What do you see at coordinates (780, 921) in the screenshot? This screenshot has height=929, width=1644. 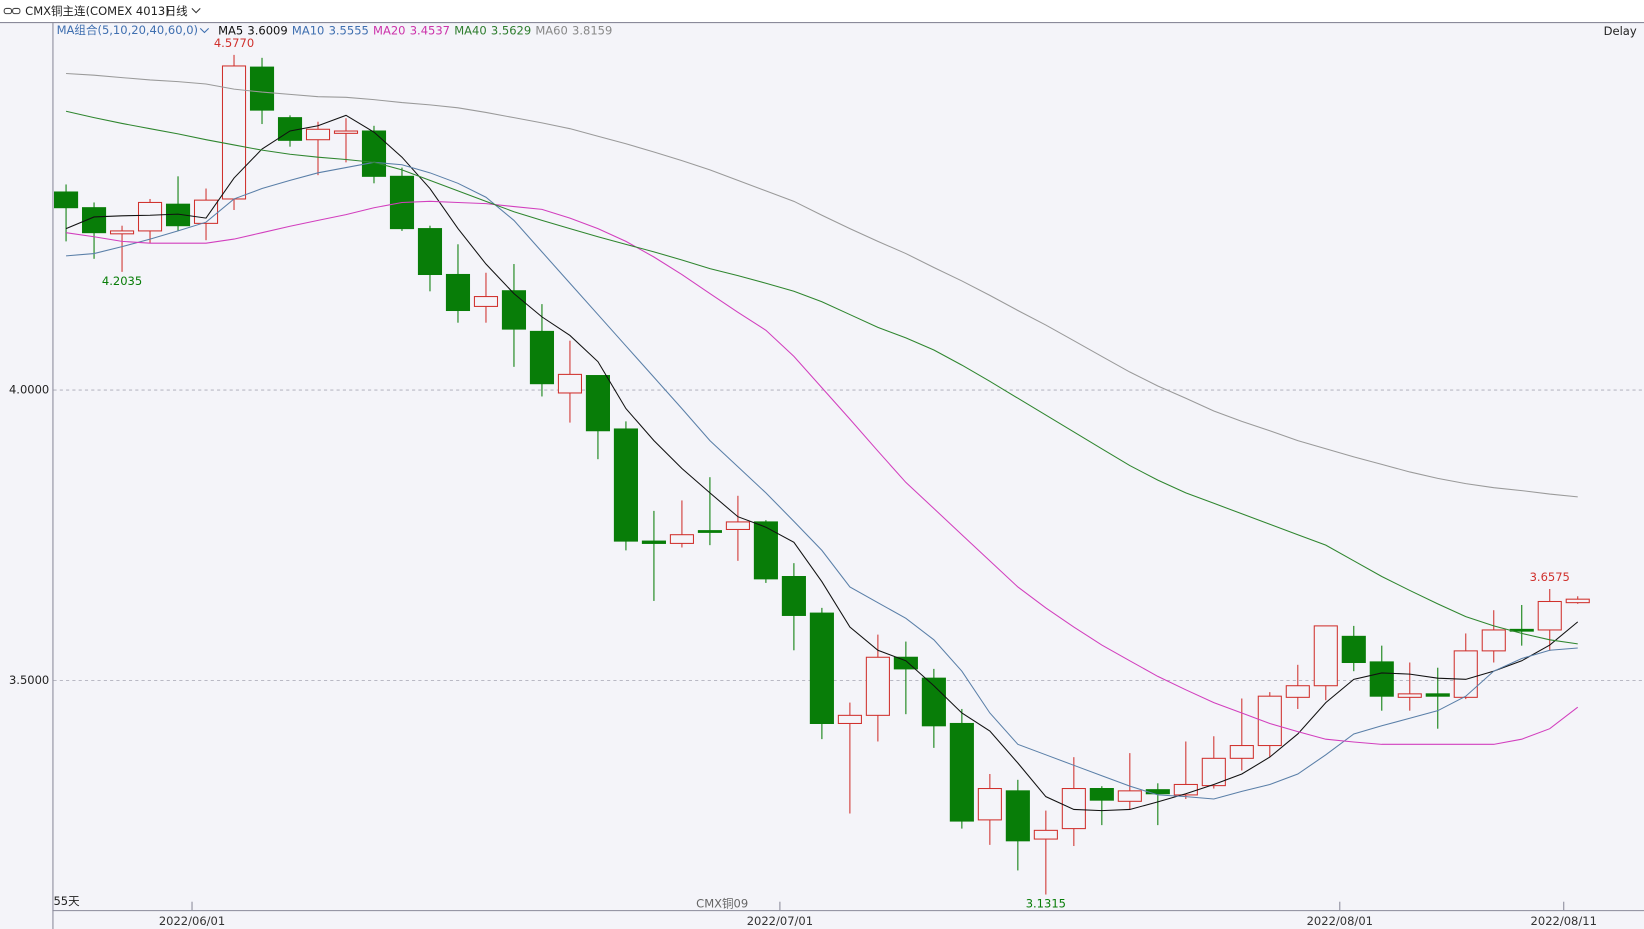 I see `x-tick-label: 2022/07/01` at bounding box center [780, 921].